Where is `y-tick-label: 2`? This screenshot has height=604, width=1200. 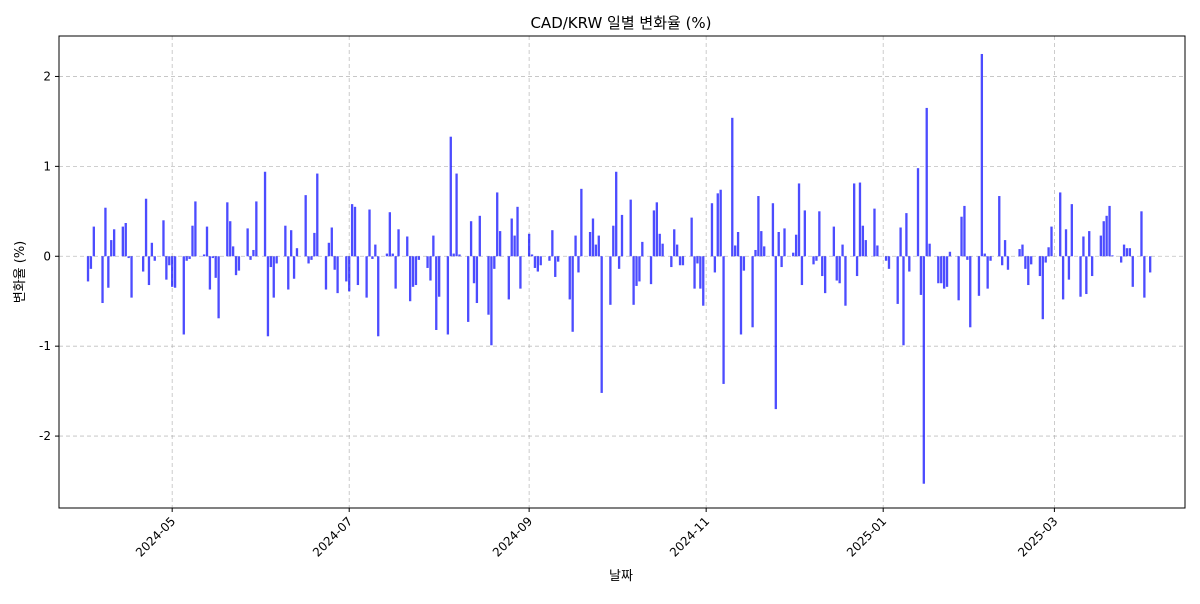 y-tick-label: 2 is located at coordinates (47, 76).